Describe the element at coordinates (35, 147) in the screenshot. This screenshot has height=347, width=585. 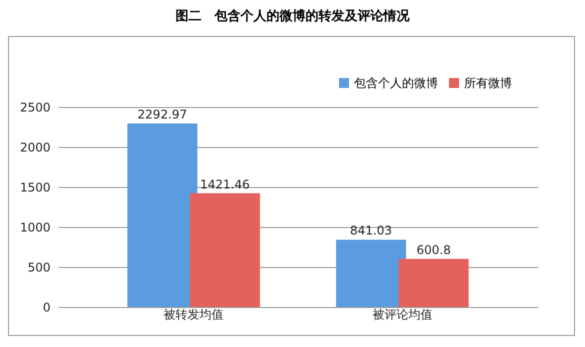
I see `y-tick-label: 2000` at that location.